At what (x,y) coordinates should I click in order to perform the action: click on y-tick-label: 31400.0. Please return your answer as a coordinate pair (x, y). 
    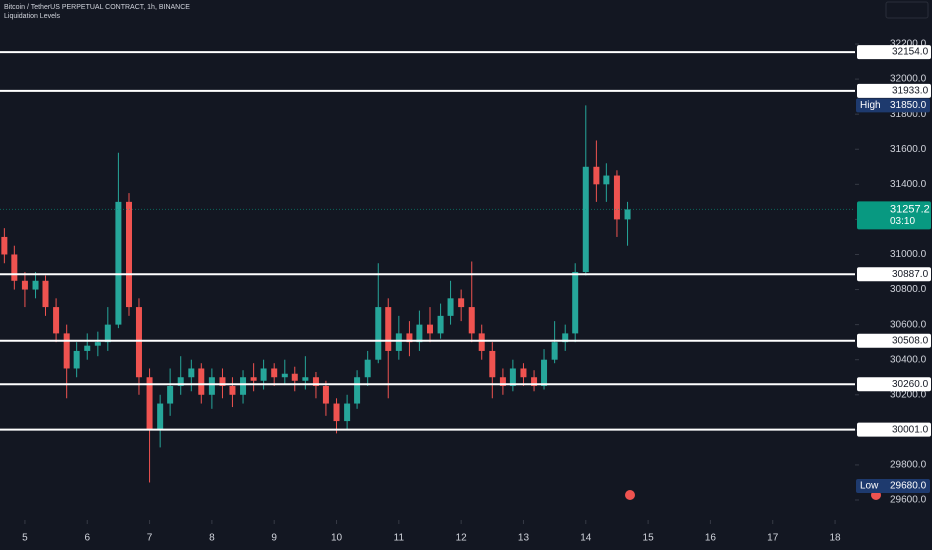
    Looking at the image, I should click on (908, 184).